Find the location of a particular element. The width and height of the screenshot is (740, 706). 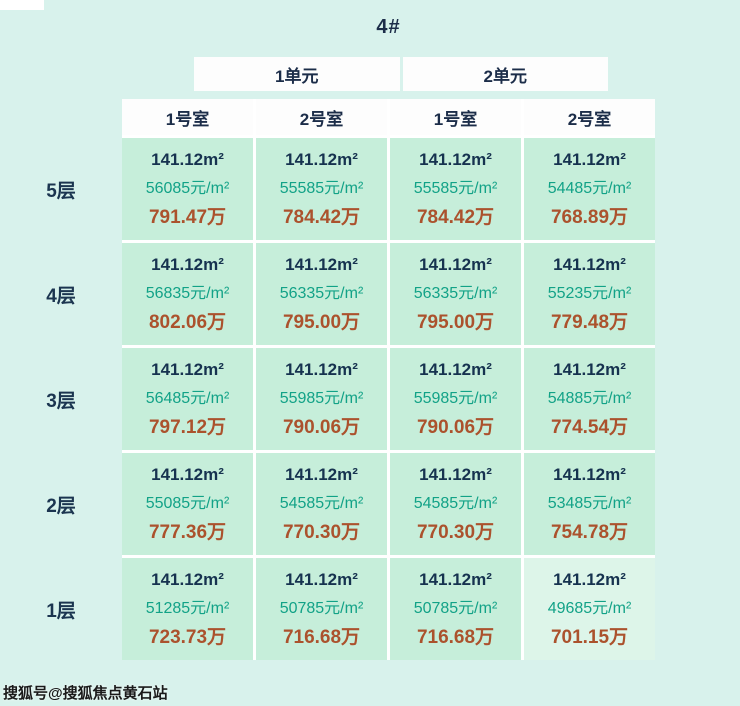

unit-price-value: 51285元/m² is located at coordinates (187, 608).